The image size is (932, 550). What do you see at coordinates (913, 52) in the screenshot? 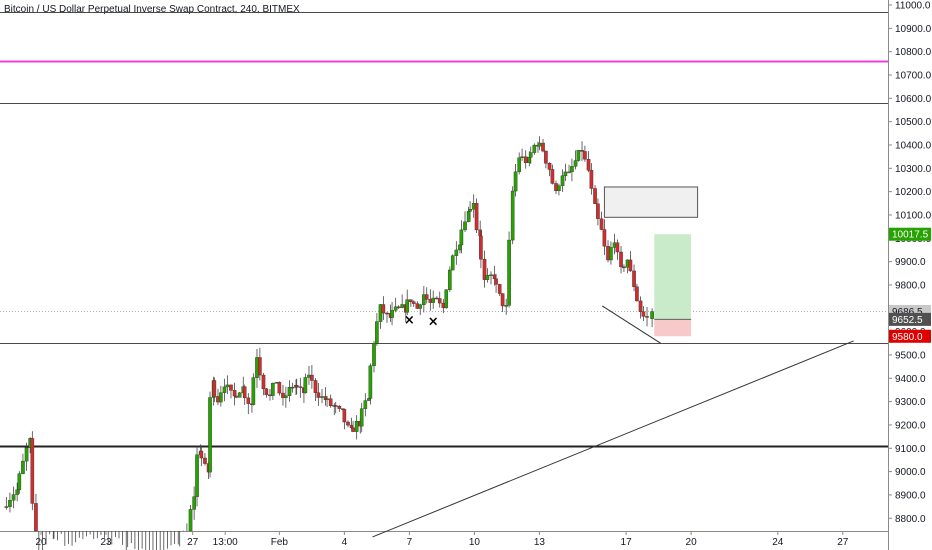
I see `y-tick-label: 10800.0` at bounding box center [913, 52].